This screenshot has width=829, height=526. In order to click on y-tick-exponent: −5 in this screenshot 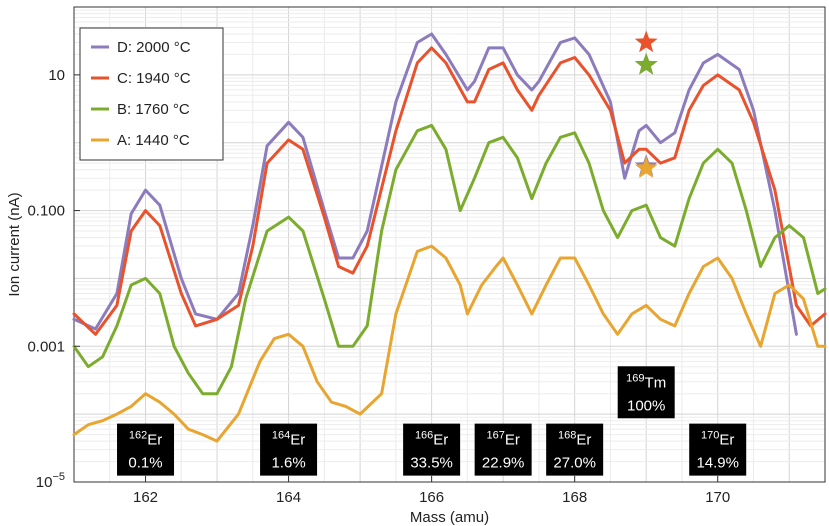, I will do `click(58, 477)`.